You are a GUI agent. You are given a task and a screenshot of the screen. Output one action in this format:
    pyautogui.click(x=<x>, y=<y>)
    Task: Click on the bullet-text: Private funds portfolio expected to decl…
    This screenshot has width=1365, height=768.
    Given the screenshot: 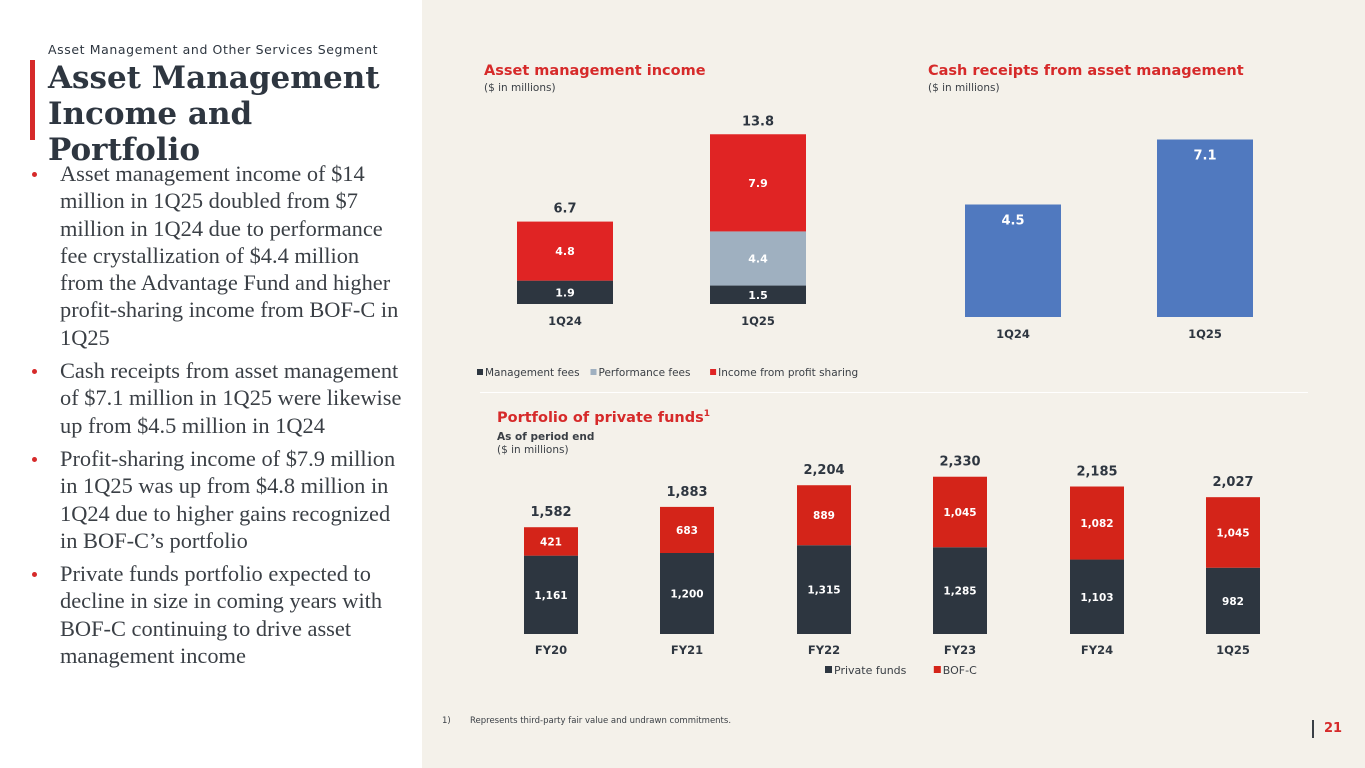 What is the action you would take?
    pyautogui.click(x=221, y=615)
    